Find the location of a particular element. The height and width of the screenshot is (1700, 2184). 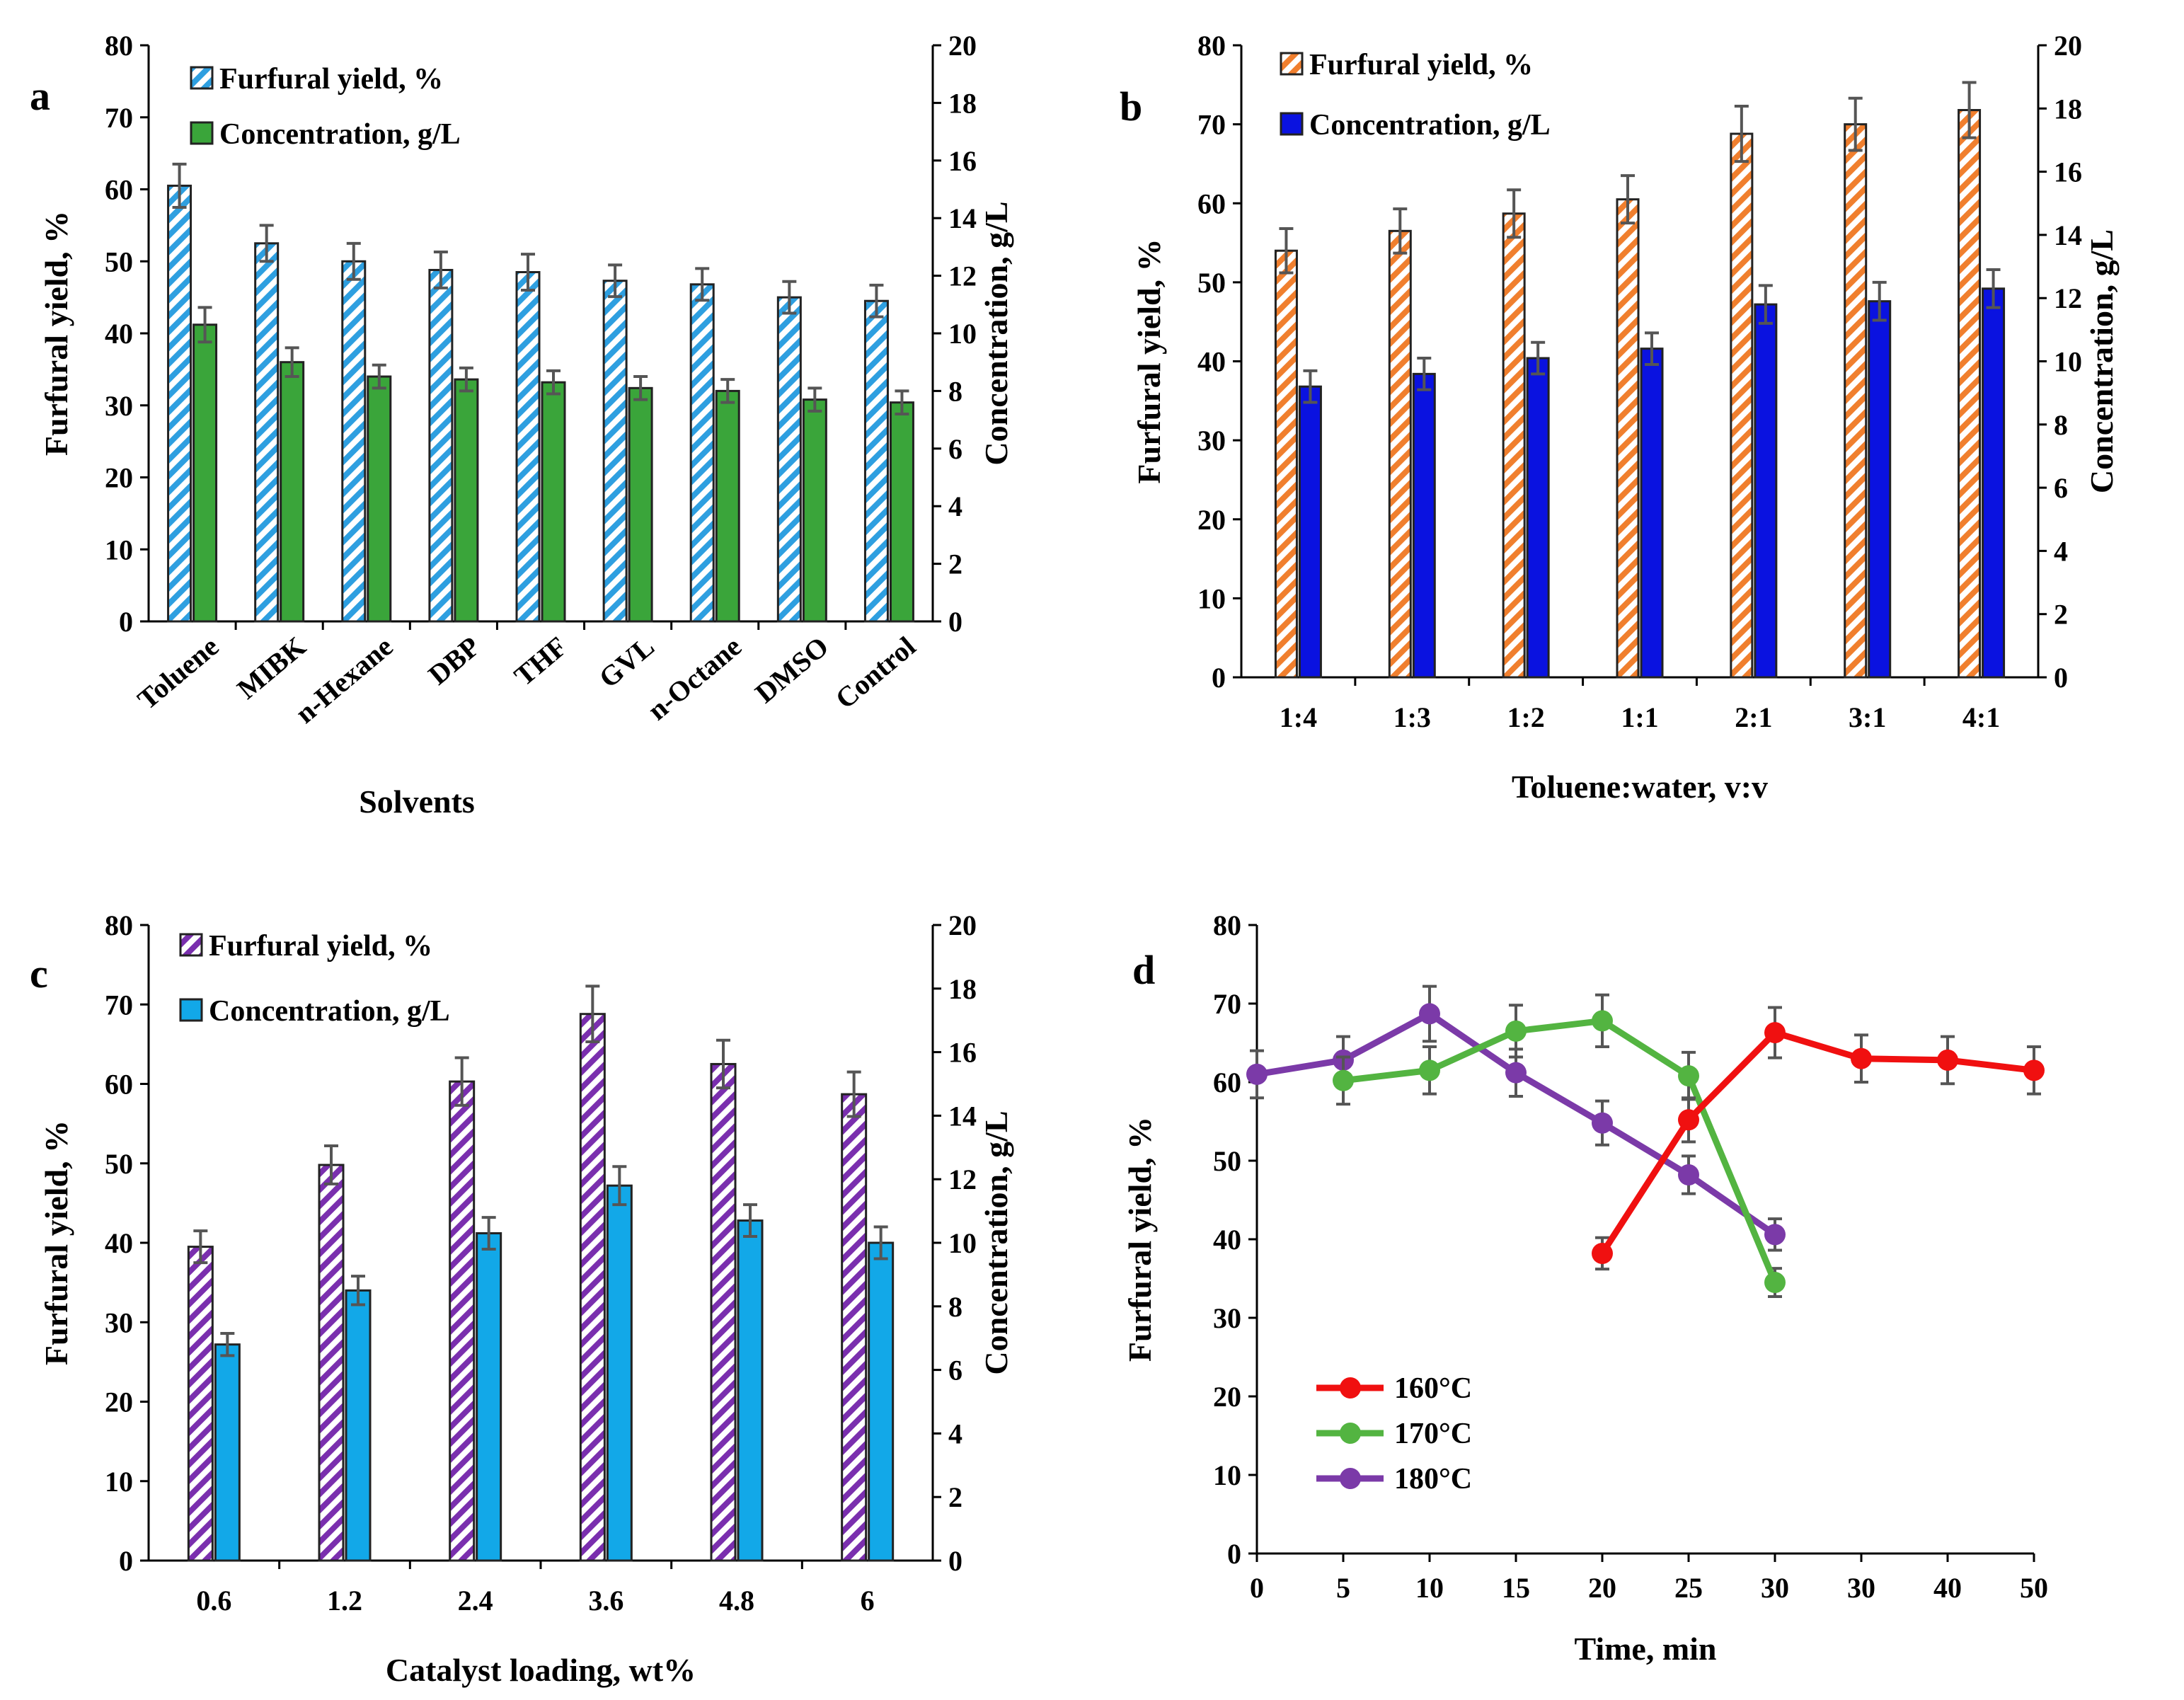

x-tick-label: Toluene is located at coordinates (178, 673).